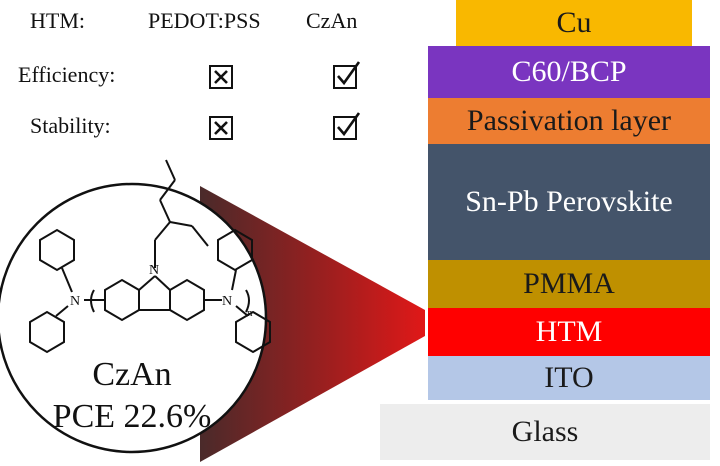 The height and width of the screenshot is (466, 720). I want to click on layer-cu: Cu, so click(574, 23).